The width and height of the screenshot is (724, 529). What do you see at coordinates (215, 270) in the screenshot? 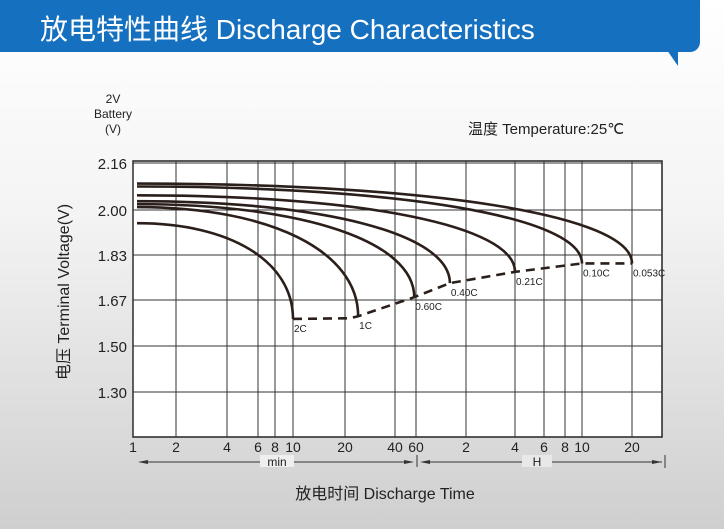
I see `series-curve-2C` at bounding box center [215, 270].